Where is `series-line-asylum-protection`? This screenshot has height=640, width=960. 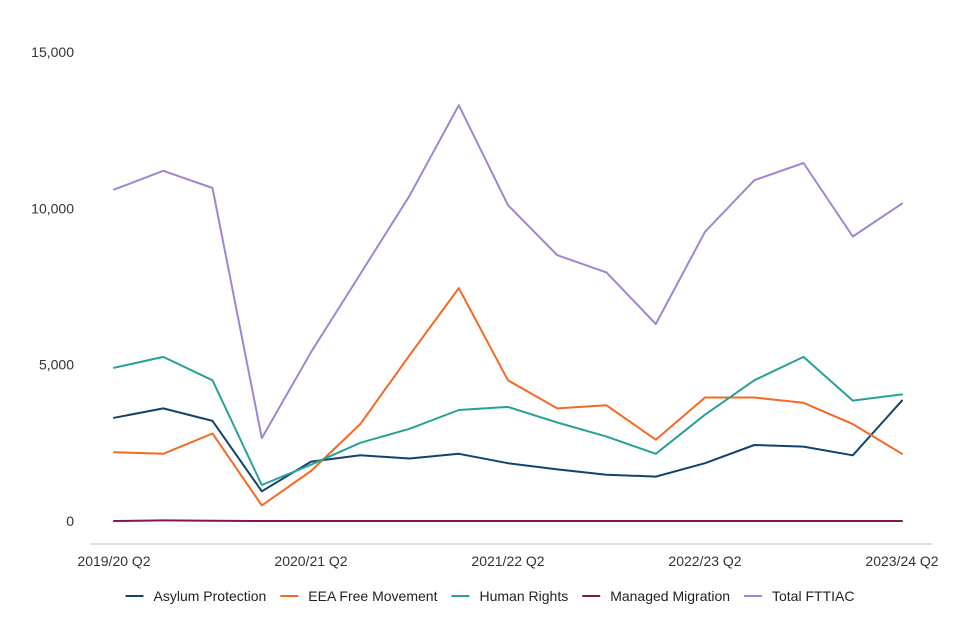
series-line-asylum-protection is located at coordinates (508, 446).